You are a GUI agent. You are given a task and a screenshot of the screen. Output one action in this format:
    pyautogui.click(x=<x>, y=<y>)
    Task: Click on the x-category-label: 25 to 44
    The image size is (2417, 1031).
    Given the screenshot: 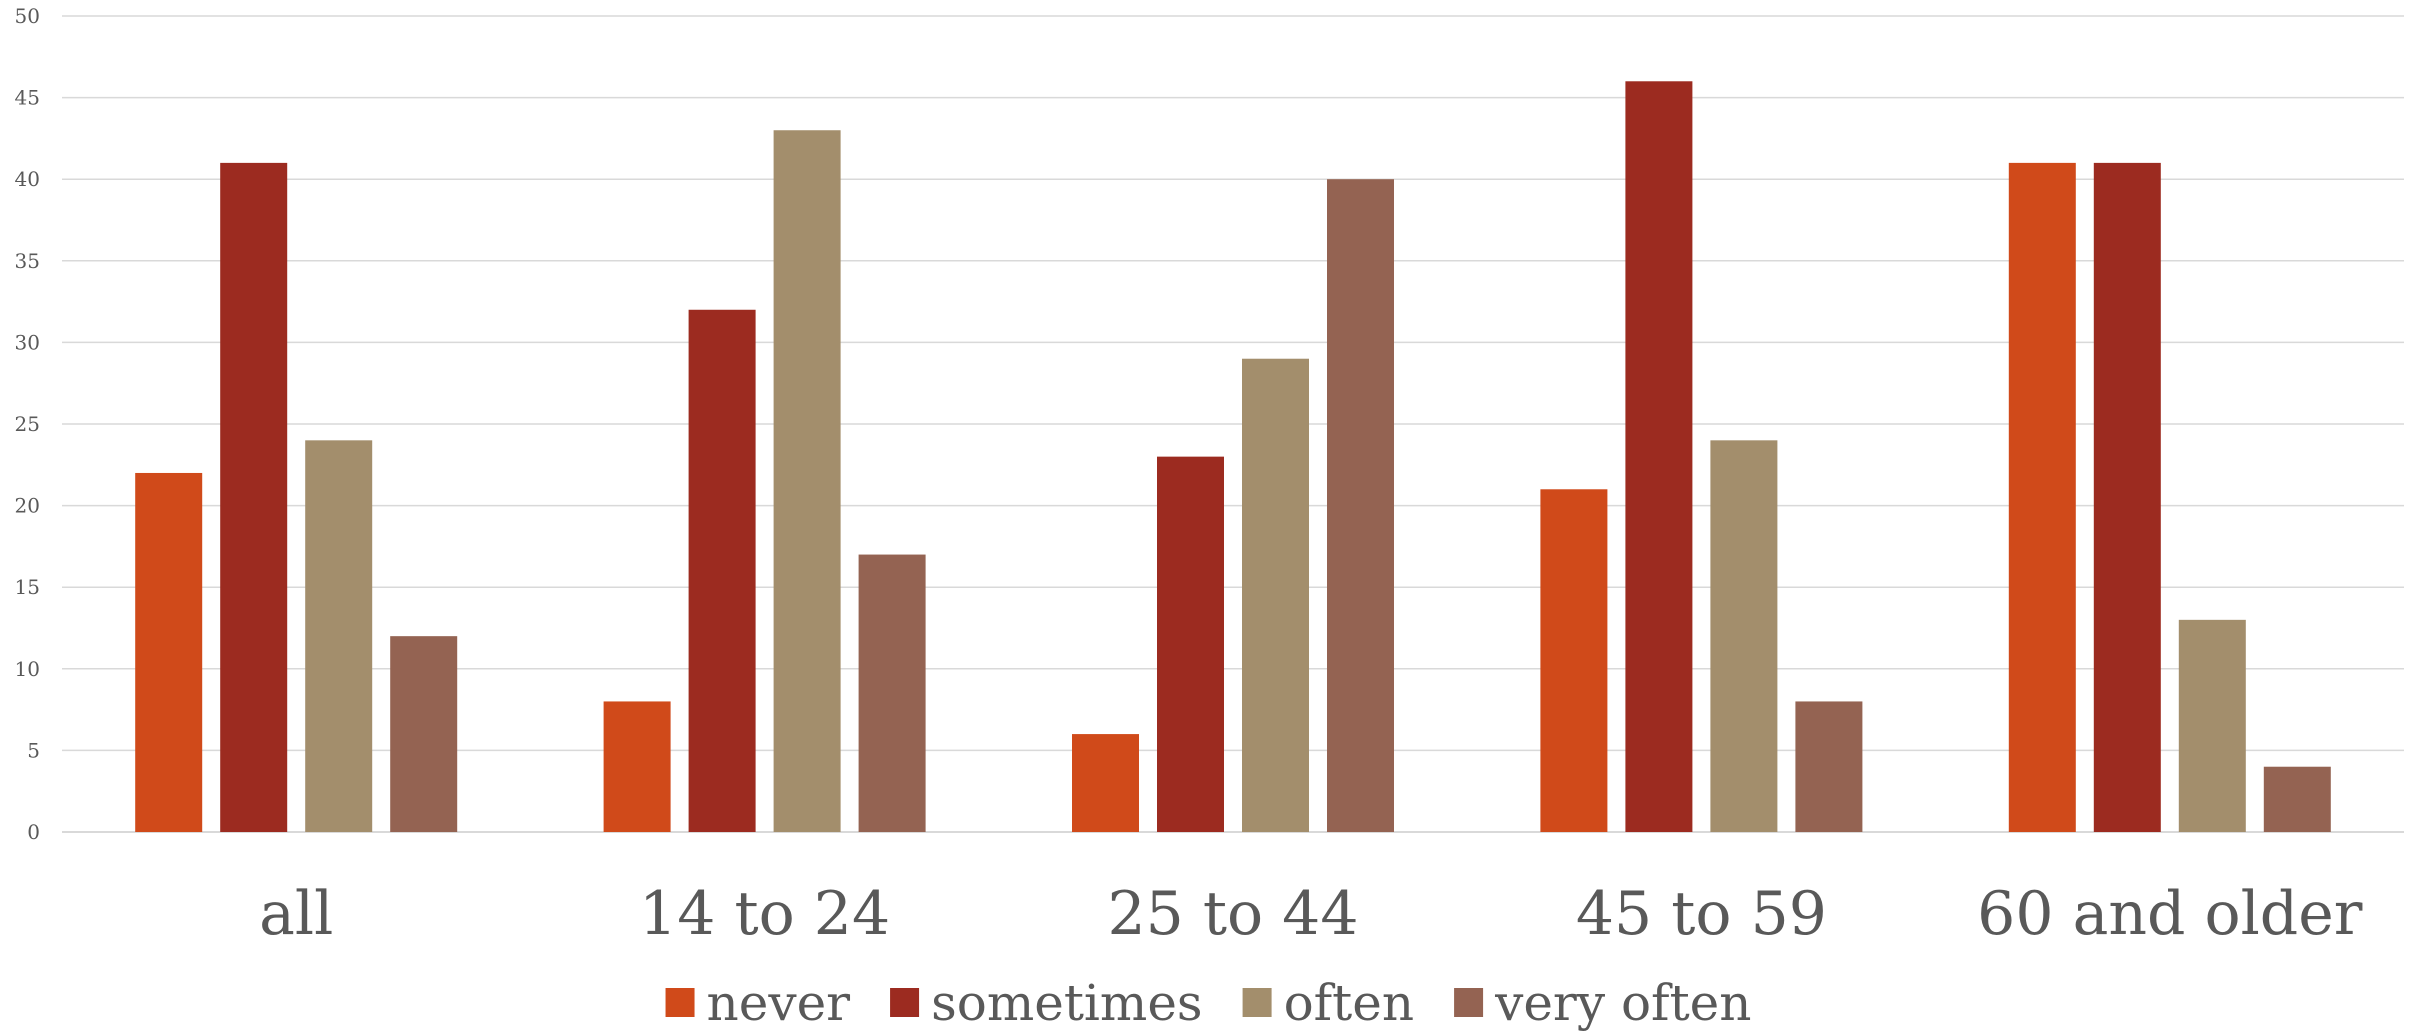 What is the action you would take?
    pyautogui.click(x=1232, y=914)
    